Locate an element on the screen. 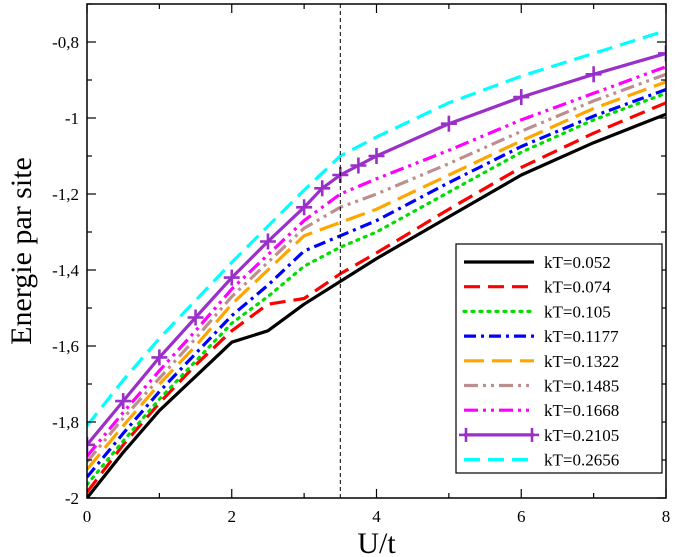  x-tick-label: 8 is located at coordinates (666, 516).